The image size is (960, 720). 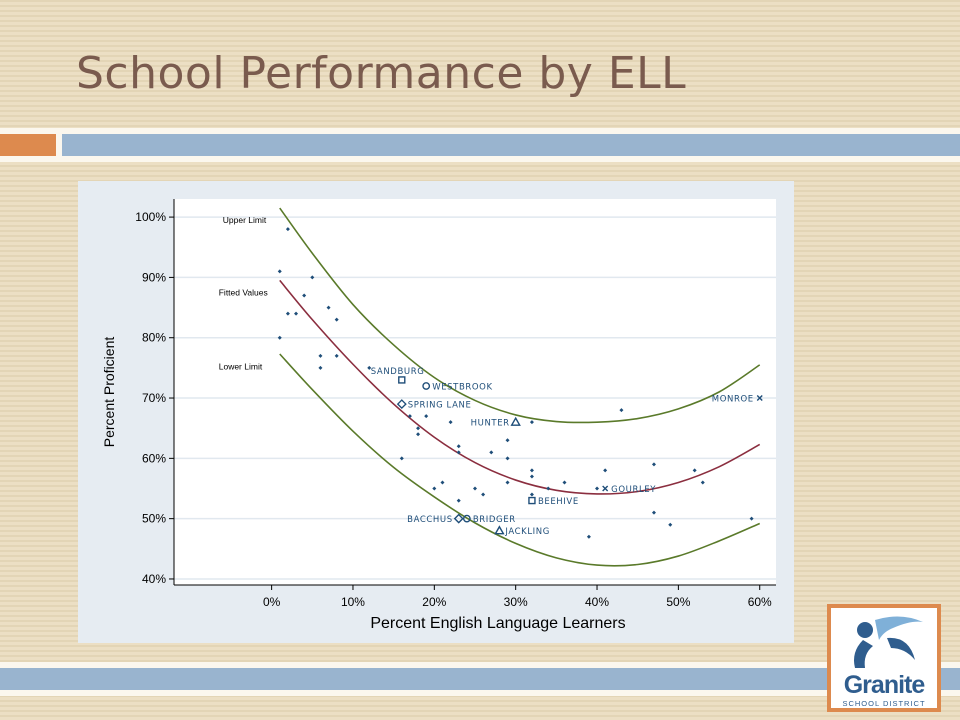 What do you see at coordinates (109, 392) in the screenshot?
I see `y-axis-title: Percent Proficient` at bounding box center [109, 392].